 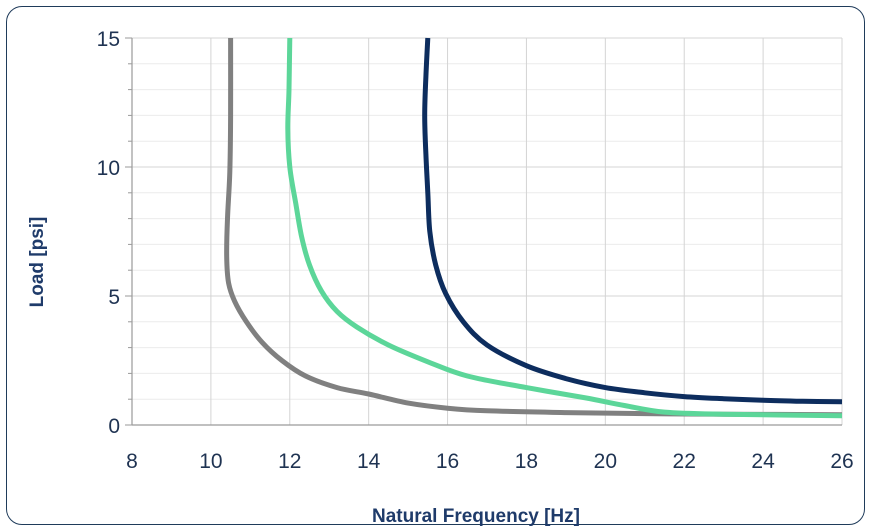 I want to click on x-tick-label: 20, so click(x=605, y=461).